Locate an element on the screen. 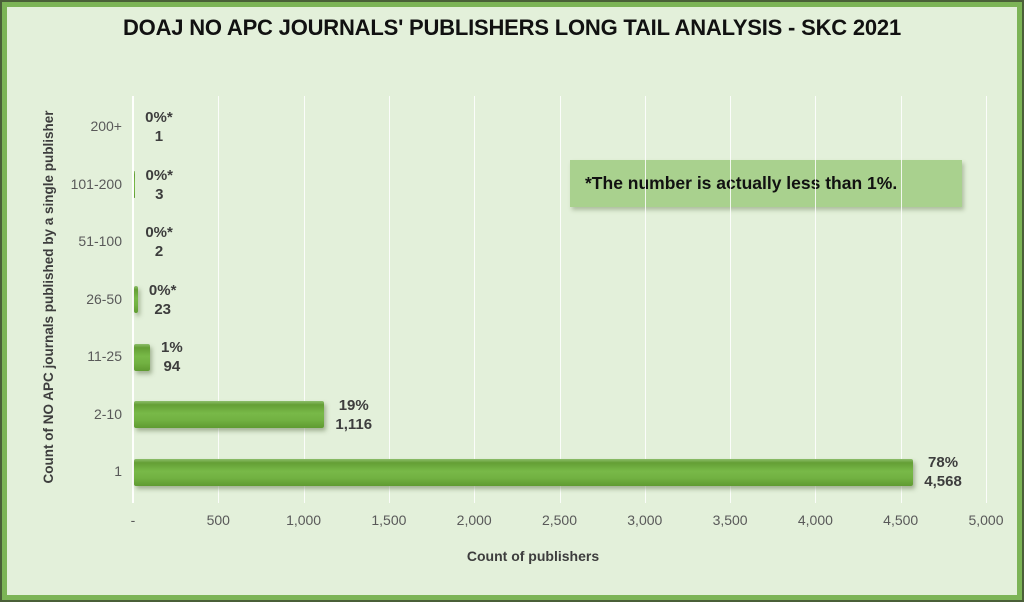 The width and height of the screenshot is (1024, 602). data-label: 0%* 2 is located at coordinates (159, 242).